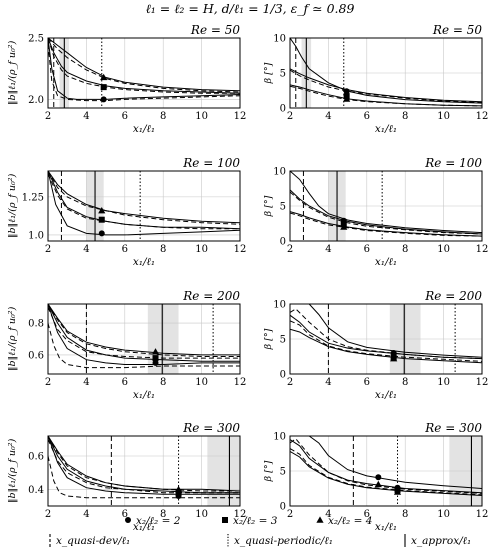 This screenshot has width=500, height=549. What do you see at coordinates (457, 30) in the screenshot?
I see `panel-title: Re = 50` at bounding box center [457, 30].